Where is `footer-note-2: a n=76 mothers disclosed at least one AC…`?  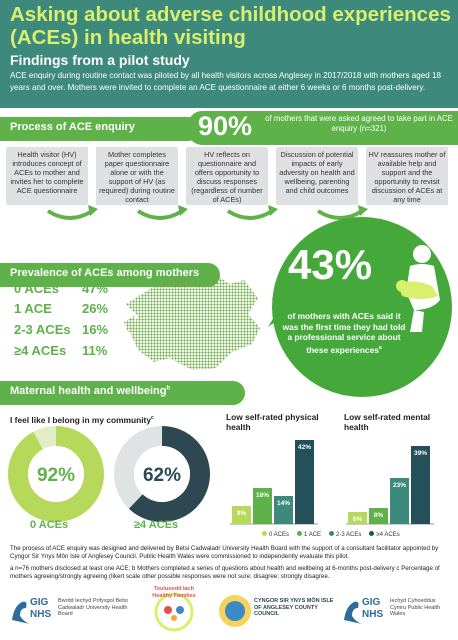
footer-note-2: a n=76 mothers disclosed at least one AC… is located at coordinates (225, 573).